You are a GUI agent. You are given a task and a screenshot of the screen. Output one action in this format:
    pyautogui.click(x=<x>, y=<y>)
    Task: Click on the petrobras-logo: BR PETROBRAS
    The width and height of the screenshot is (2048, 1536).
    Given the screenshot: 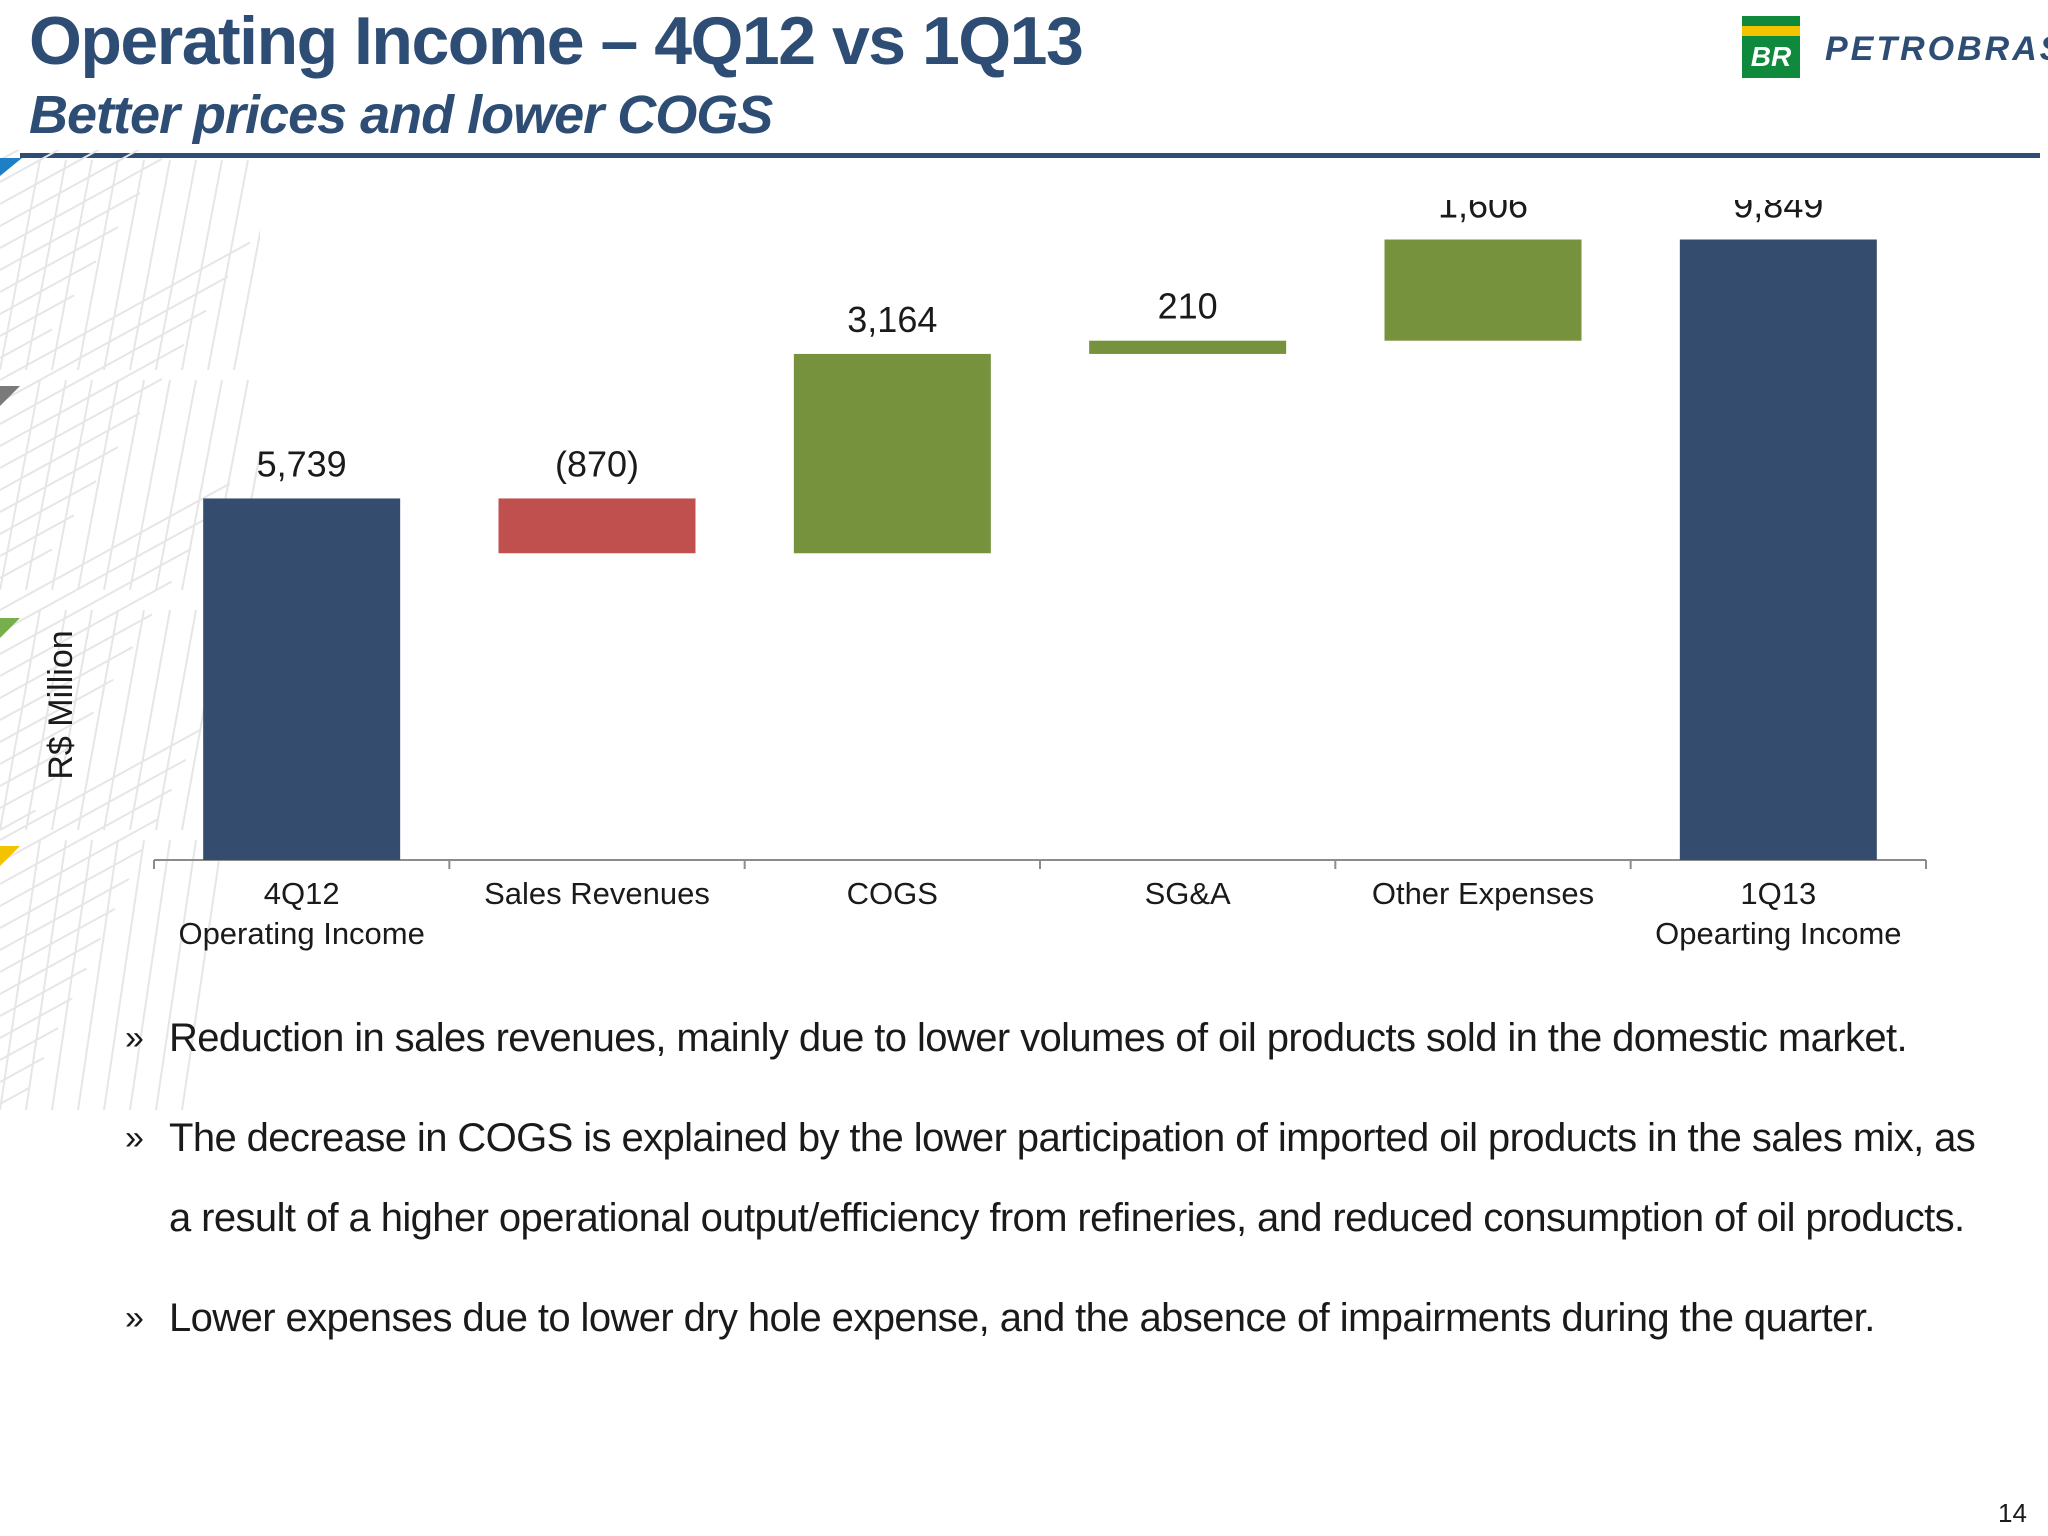 What is the action you would take?
    pyautogui.click(x=1895, y=47)
    